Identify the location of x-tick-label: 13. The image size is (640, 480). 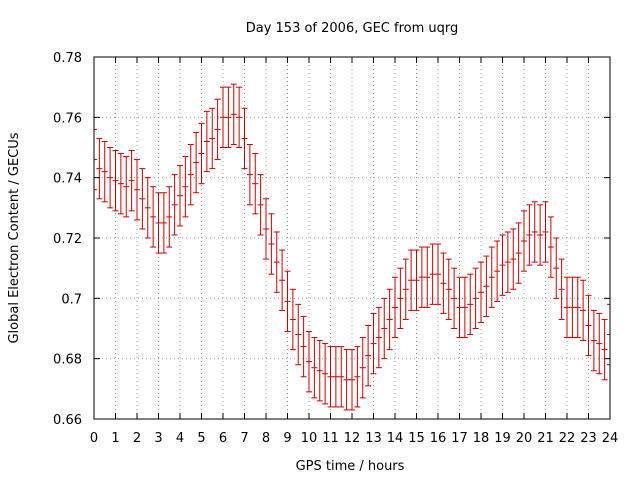
(373, 438).